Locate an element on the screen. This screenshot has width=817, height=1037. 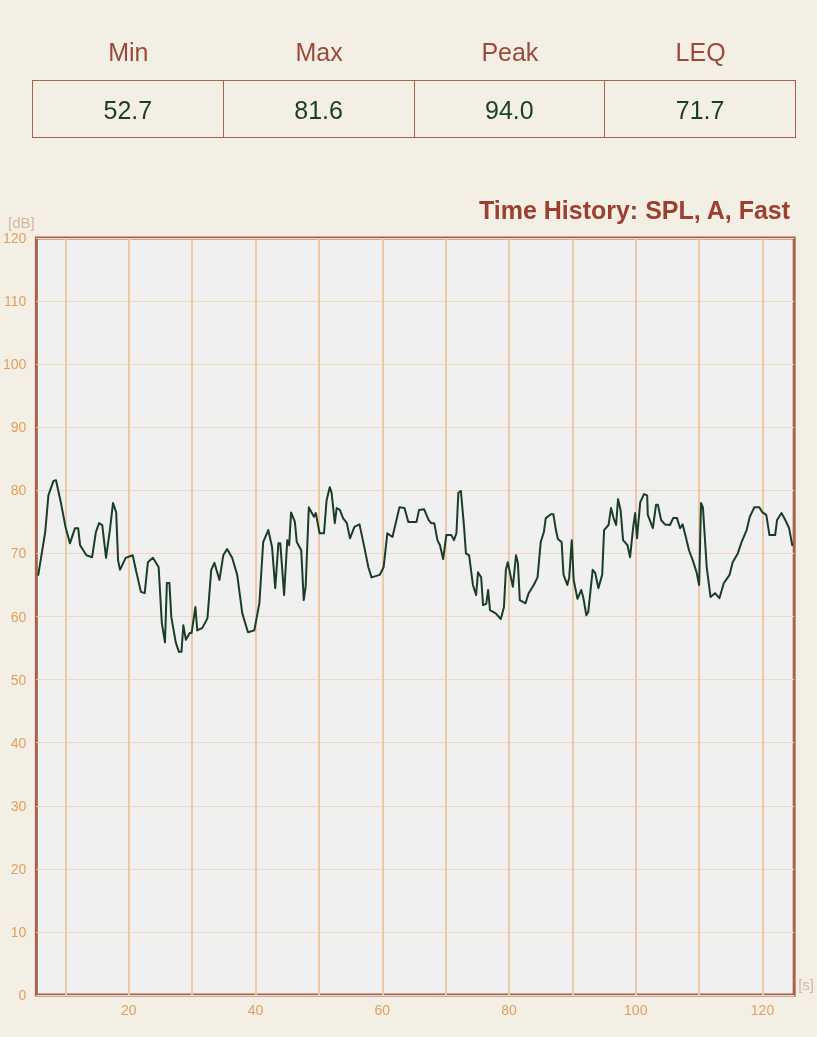
x-tick-label: 40 is located at coordinates (255, 1010).